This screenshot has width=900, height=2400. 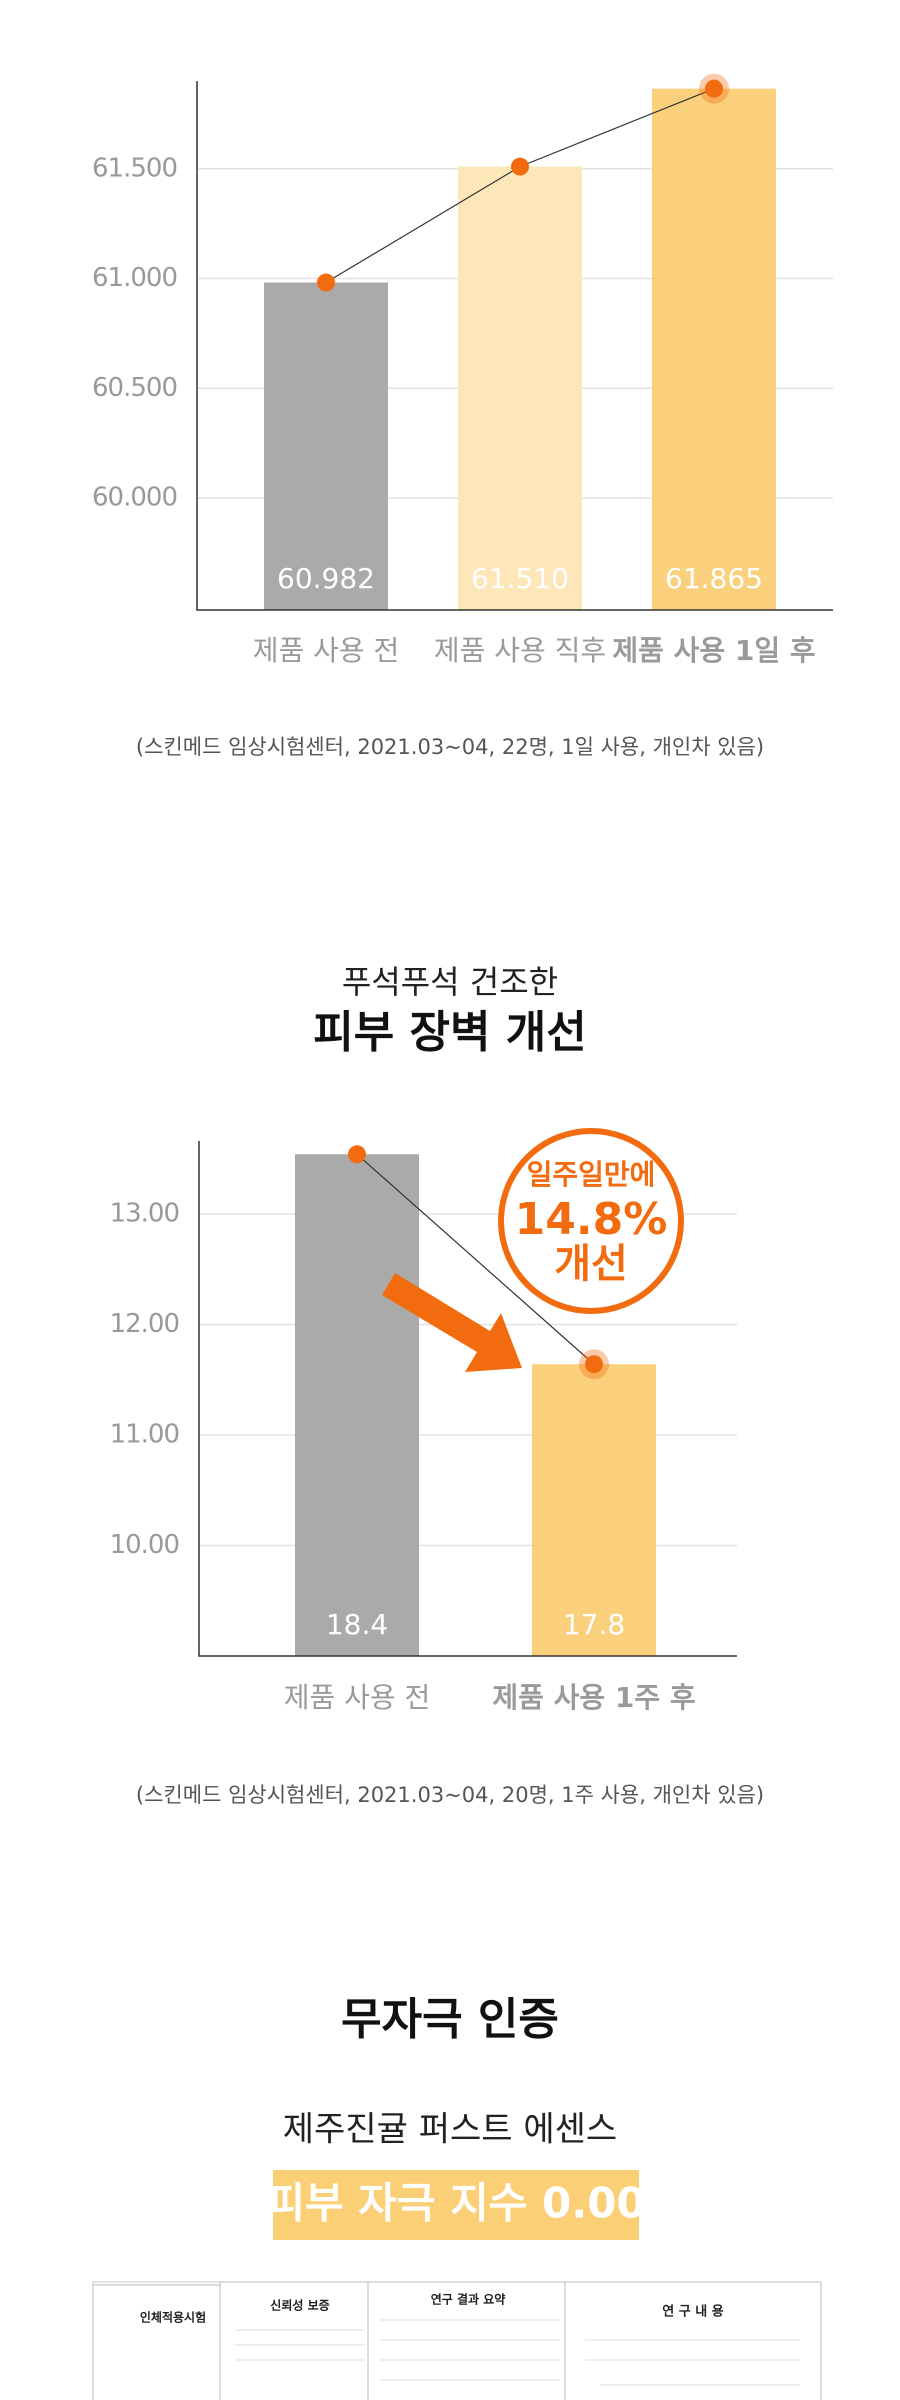 I want to click on doc-title: 연 구 내 용, so click(x=692, y=2312).